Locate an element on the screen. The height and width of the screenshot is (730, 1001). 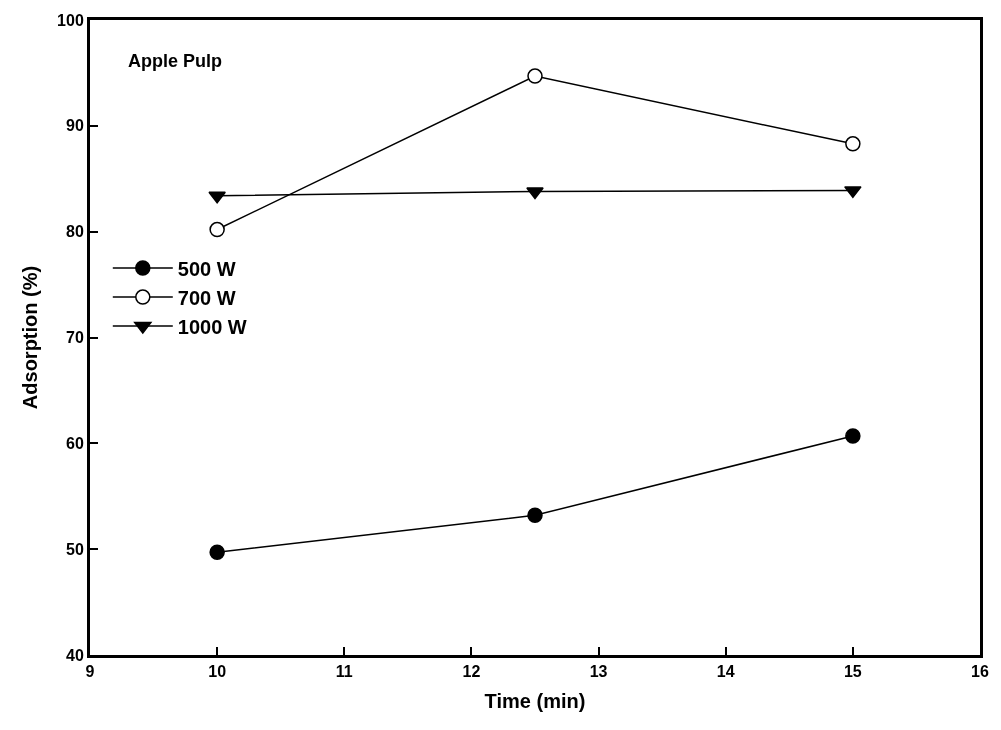
y-tick-label: 50 is located at coordinates (75, 549).